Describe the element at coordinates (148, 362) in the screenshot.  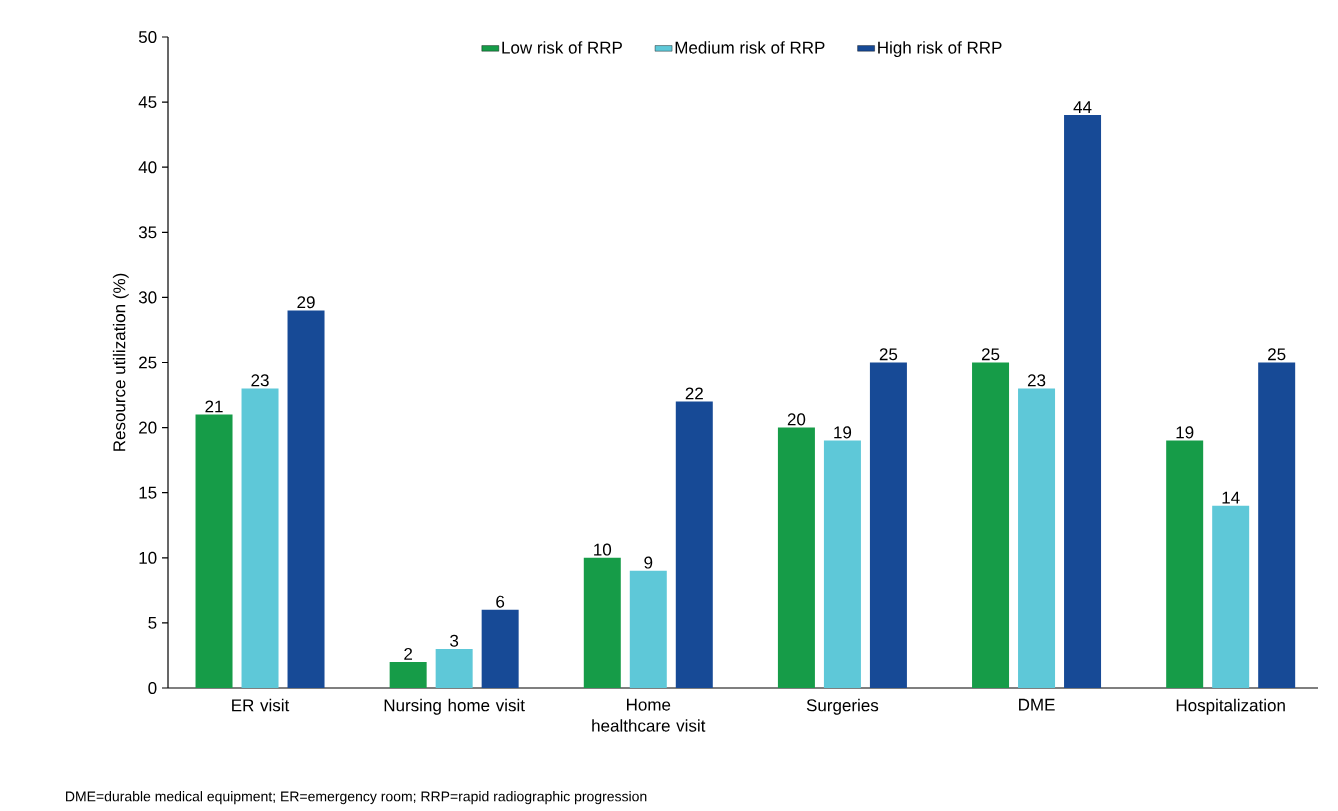
I see `y-tick-label: 25` at that location.